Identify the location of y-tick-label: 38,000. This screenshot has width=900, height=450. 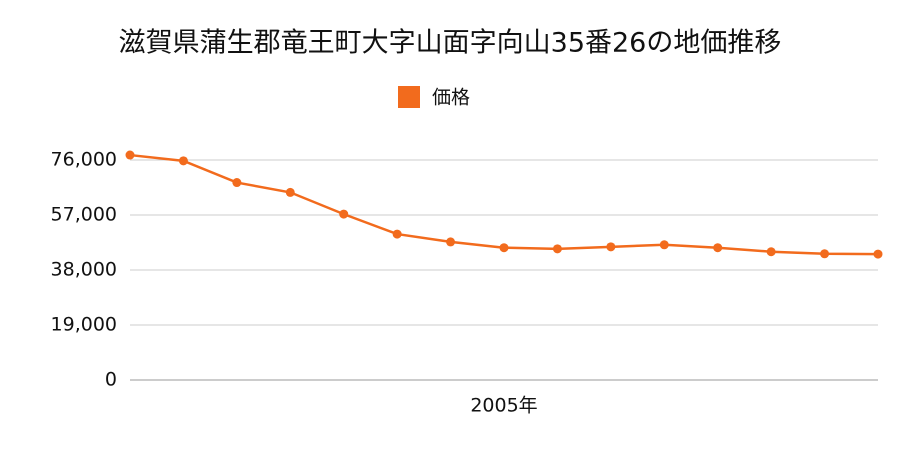
(84, 269).